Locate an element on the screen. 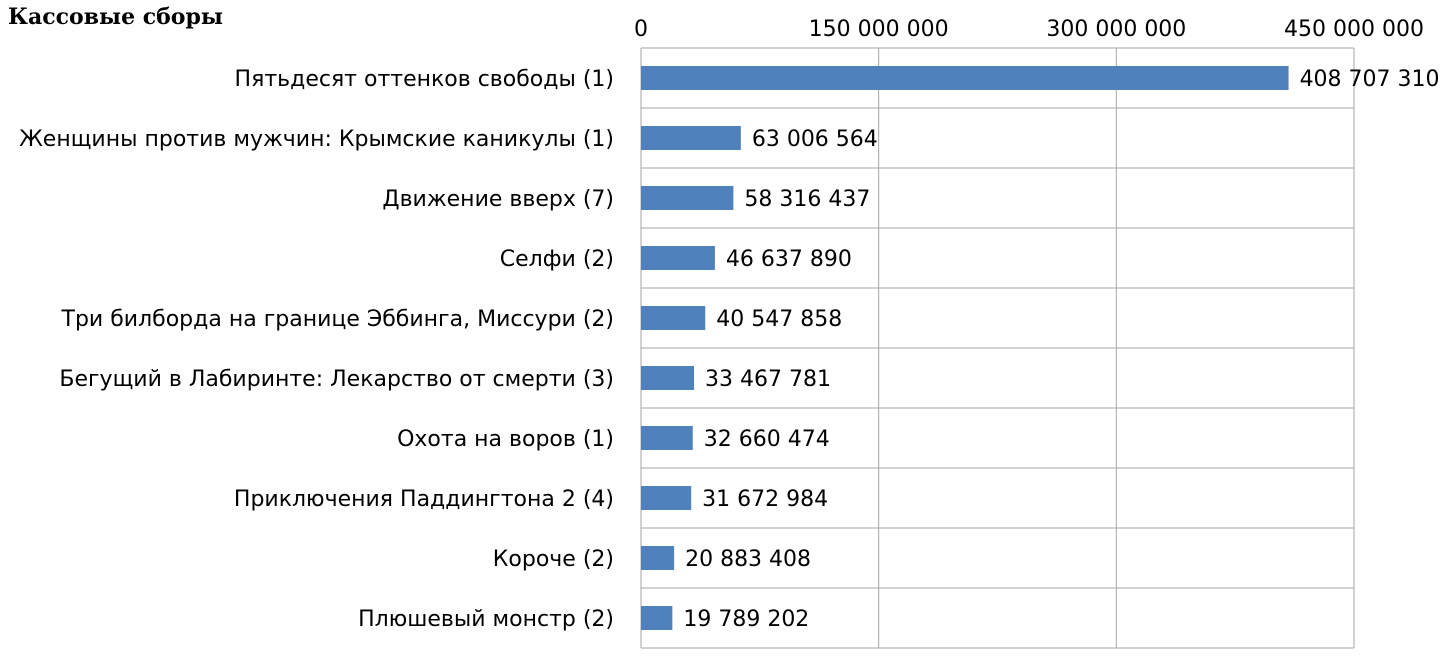 The width and height of the screenshot is (1446, 664). value-label: 63 006 564 is located at coordinates (815, 139).